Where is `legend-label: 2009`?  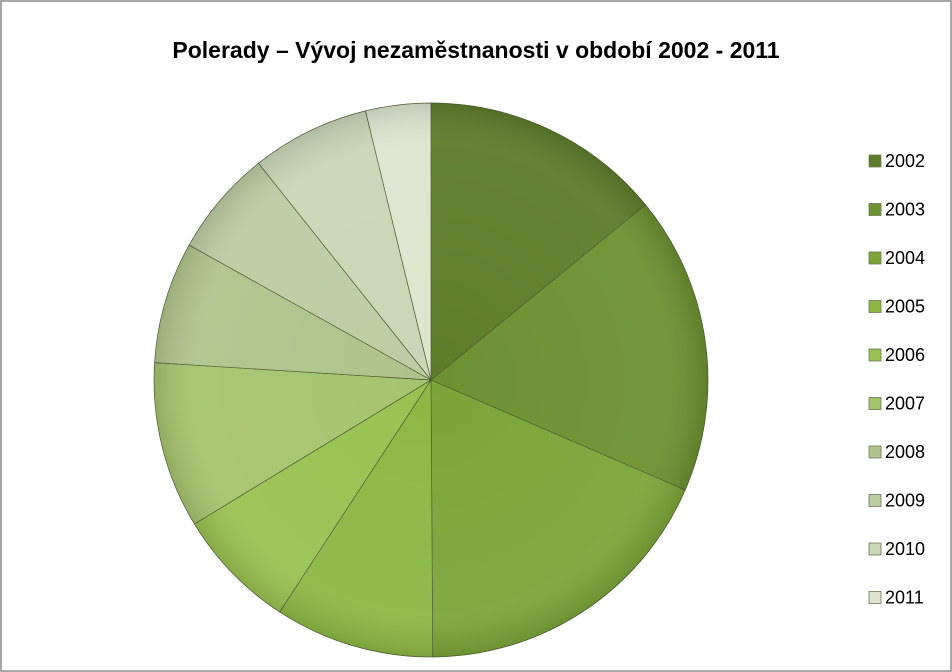 legend-label: 2009 is located at coordinates (905, 500).